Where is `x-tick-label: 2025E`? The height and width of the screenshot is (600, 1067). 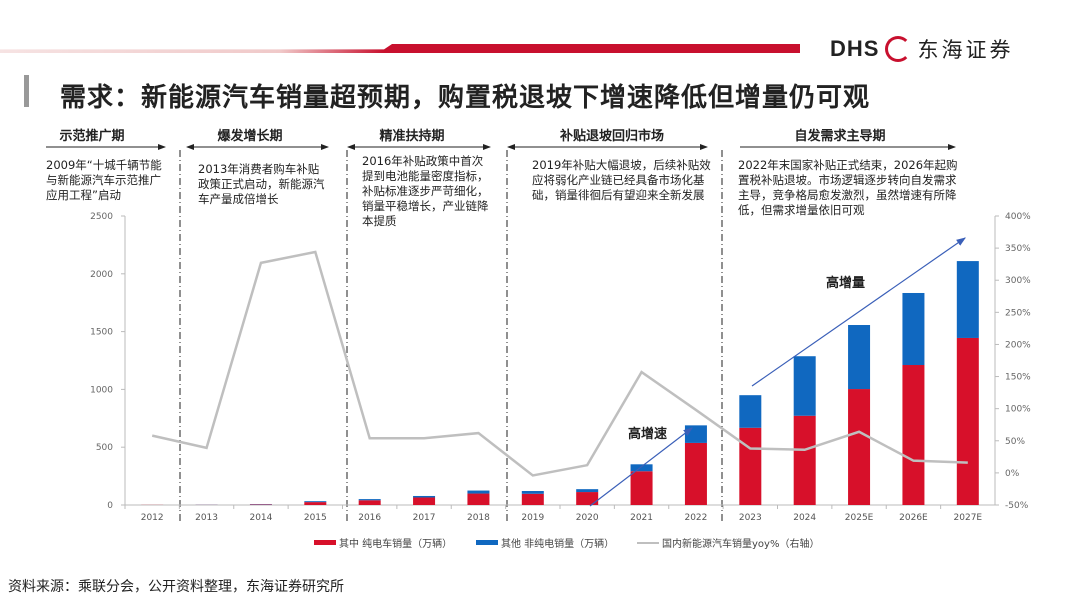 x-tick-label: 2025E is located at coordinates (859, 518).